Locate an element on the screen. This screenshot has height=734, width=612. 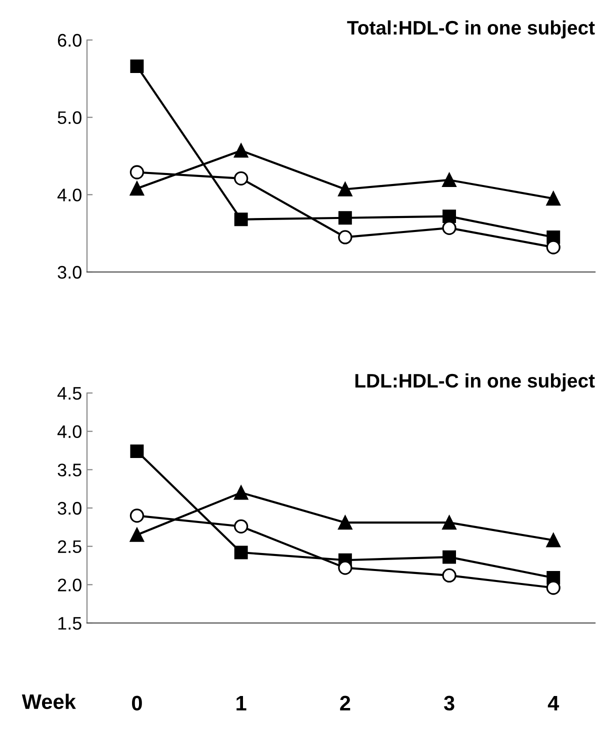
y-tick-label: 3.5 is located at coordinates (70, 470).